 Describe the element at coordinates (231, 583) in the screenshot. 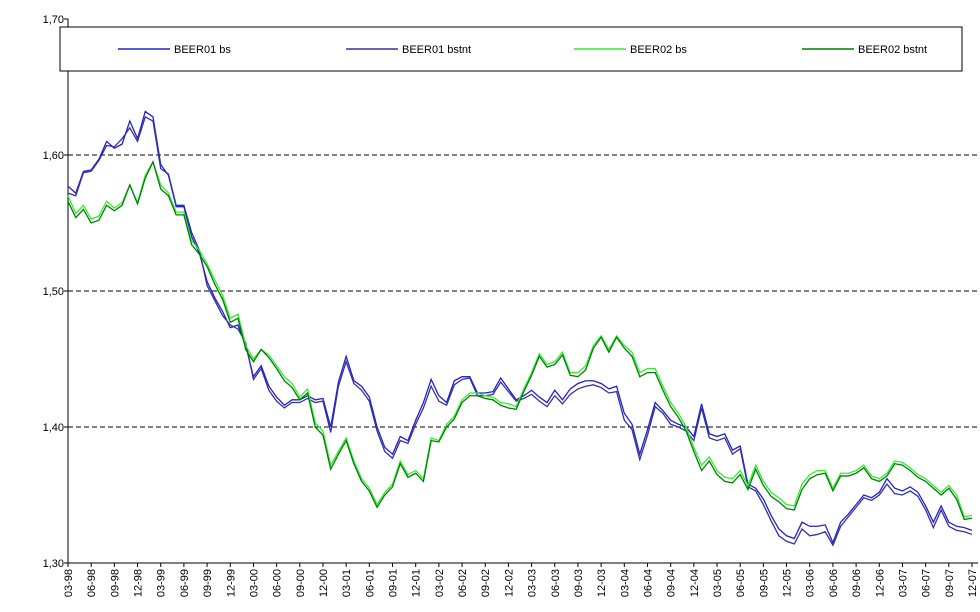

I see `x-tick-label: 12-99` at that location.